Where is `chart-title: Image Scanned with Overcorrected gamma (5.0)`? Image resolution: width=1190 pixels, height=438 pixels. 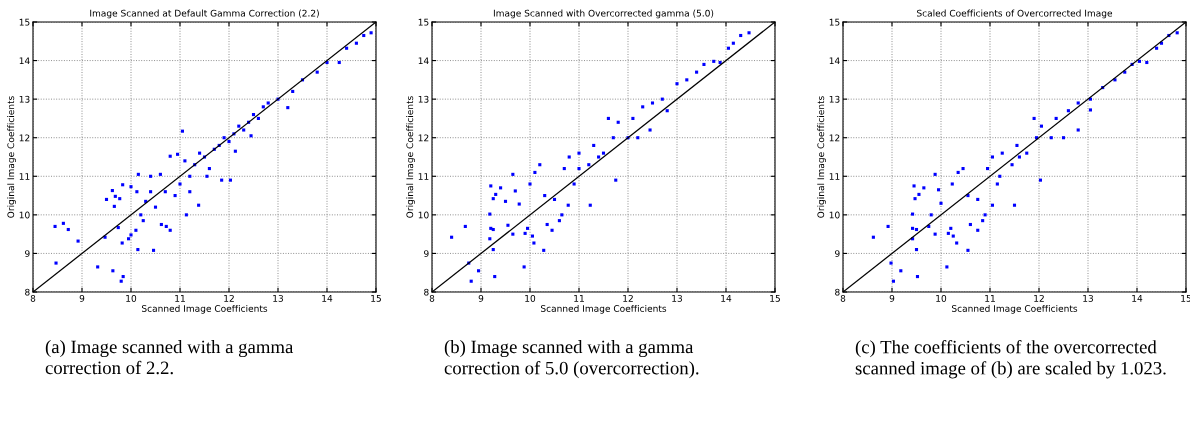 chart-title: Image Scanned with Overcorrected gamma (5.0) is located at coordinates (603, 14).